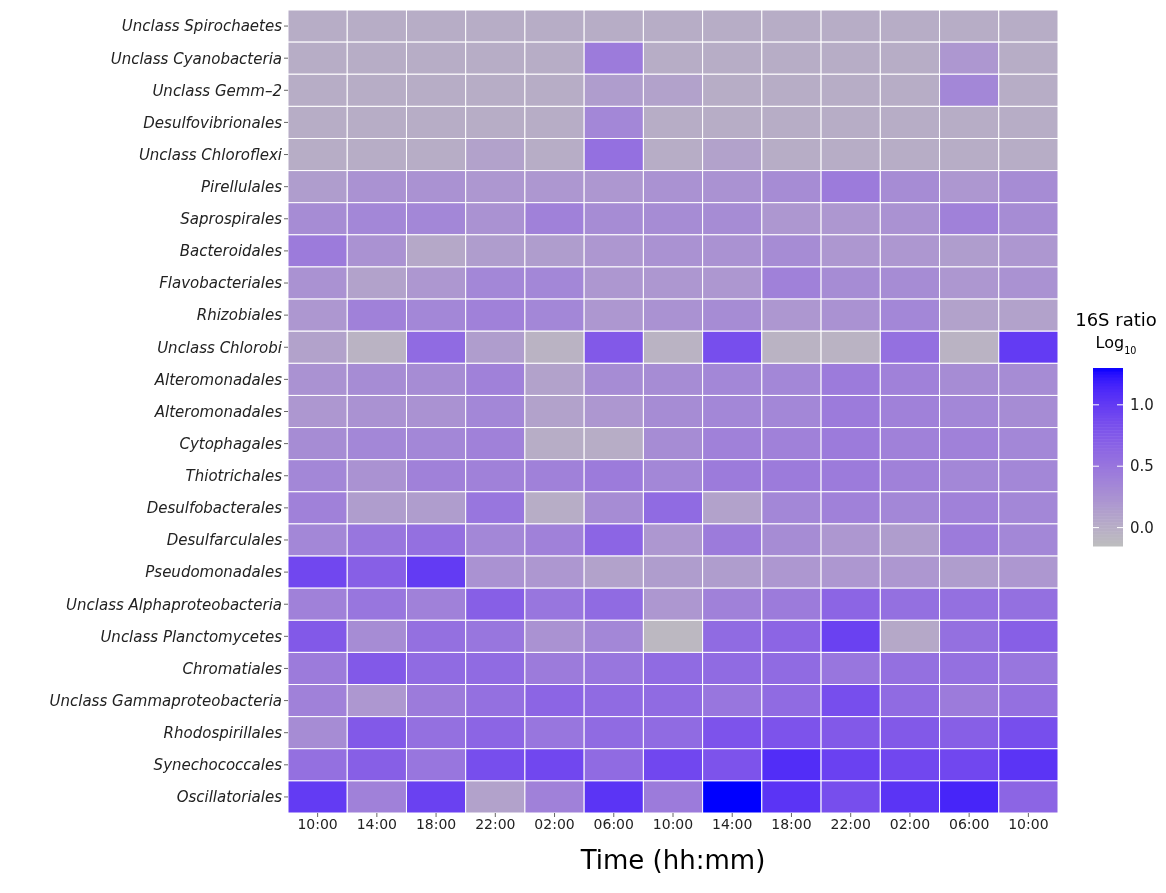 This screenshot has width=1166, height=893. What do you see at coordinates (239, 315) in the screenshot?
I see `y-tick-label: Rhizobiales` at bounding box center [239, 315].